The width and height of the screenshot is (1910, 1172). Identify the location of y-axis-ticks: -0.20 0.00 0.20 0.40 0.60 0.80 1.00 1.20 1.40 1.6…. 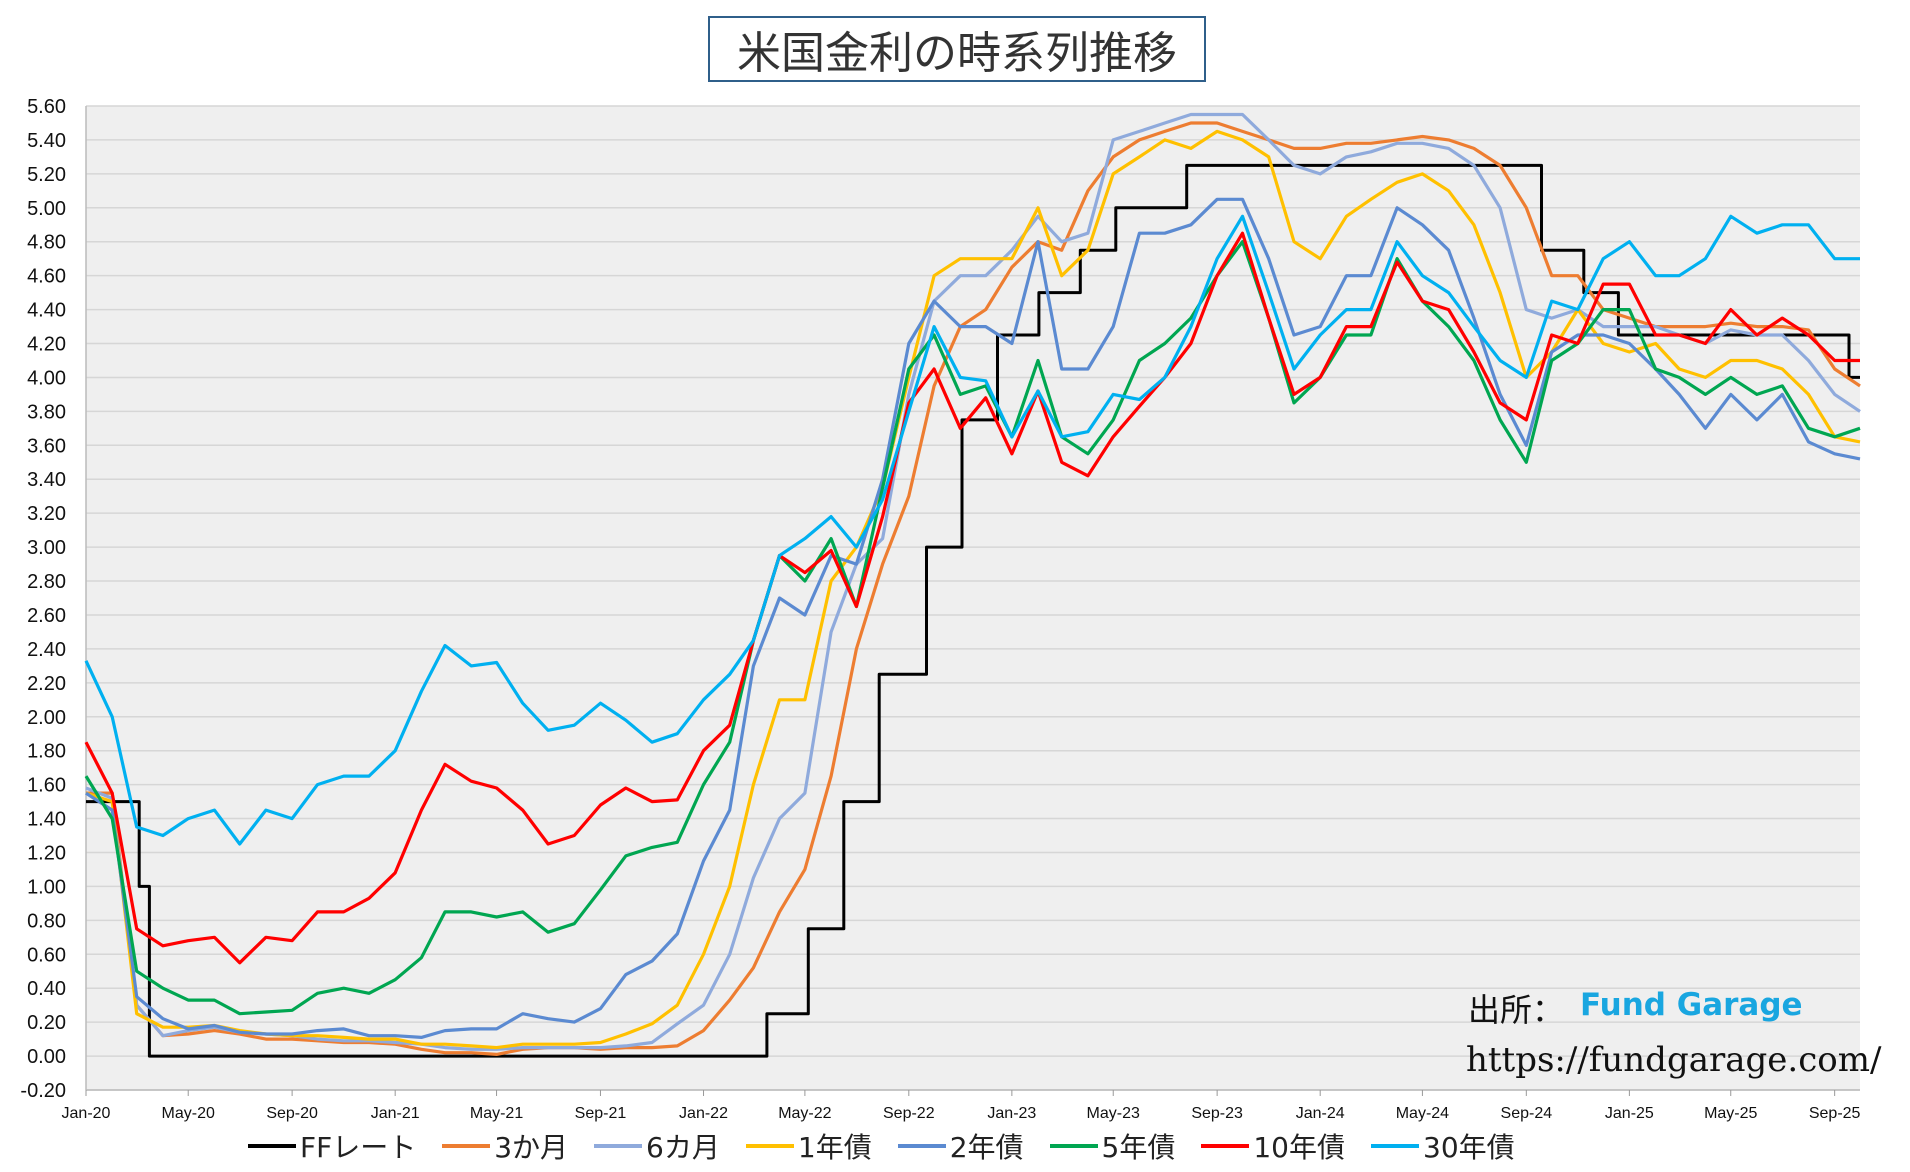
(43, 599).